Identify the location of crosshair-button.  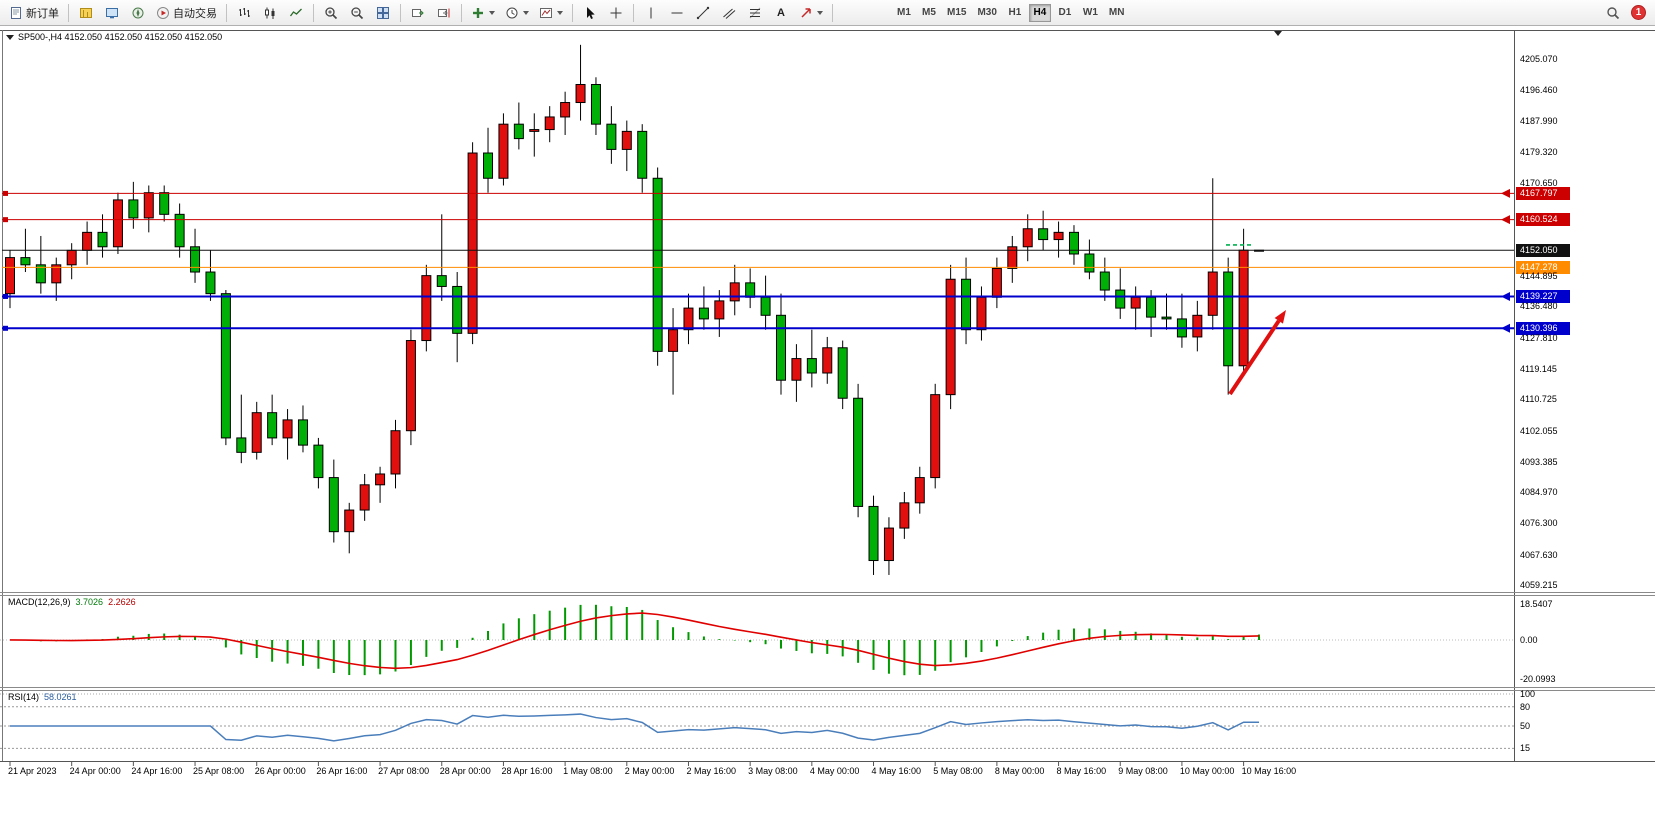
(616, 13).